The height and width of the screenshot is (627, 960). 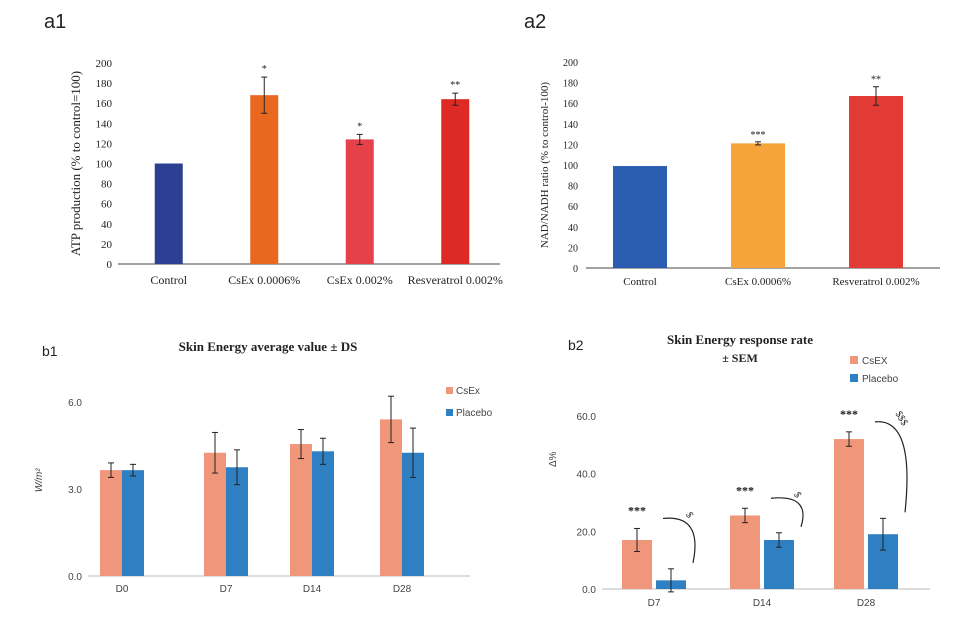 What do you see at coordinates (50, 351) in the screenshot?
I see `panel-label-b1: b1` at bounding box center [50, 351].